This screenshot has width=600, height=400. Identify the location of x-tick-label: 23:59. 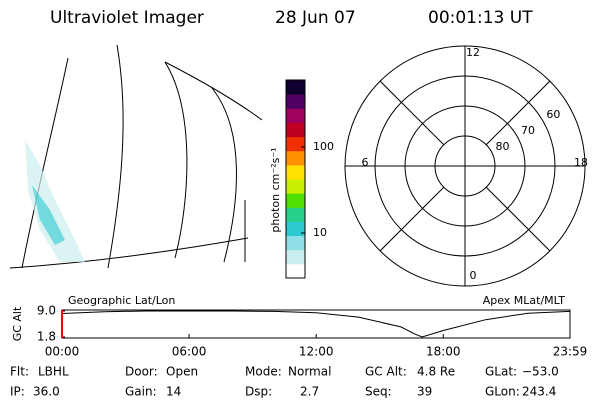
(570, 352).